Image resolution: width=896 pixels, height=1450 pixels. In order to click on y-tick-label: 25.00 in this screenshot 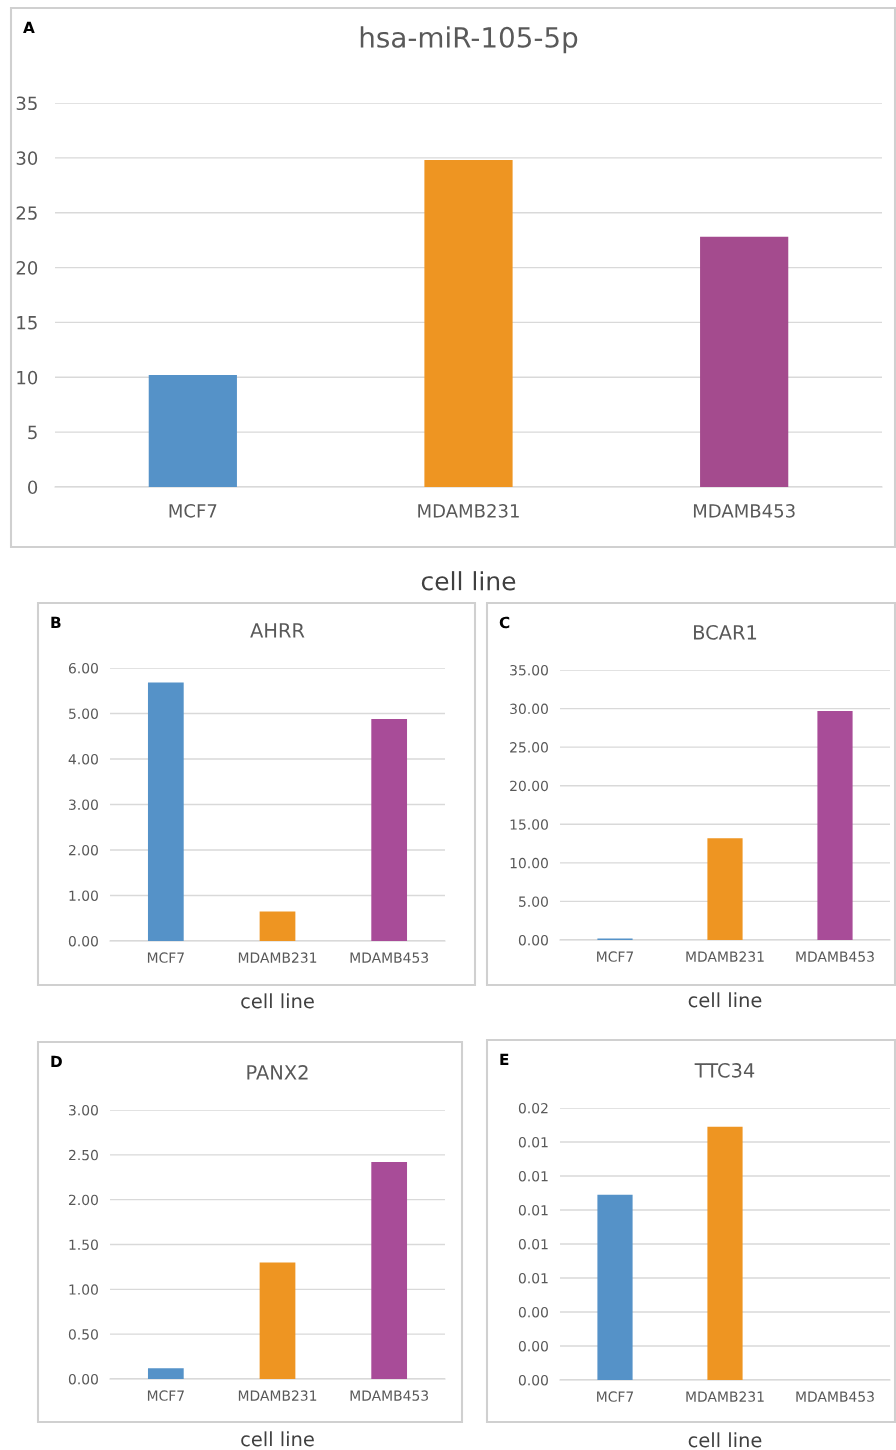, I will do `click(529, 747)`.